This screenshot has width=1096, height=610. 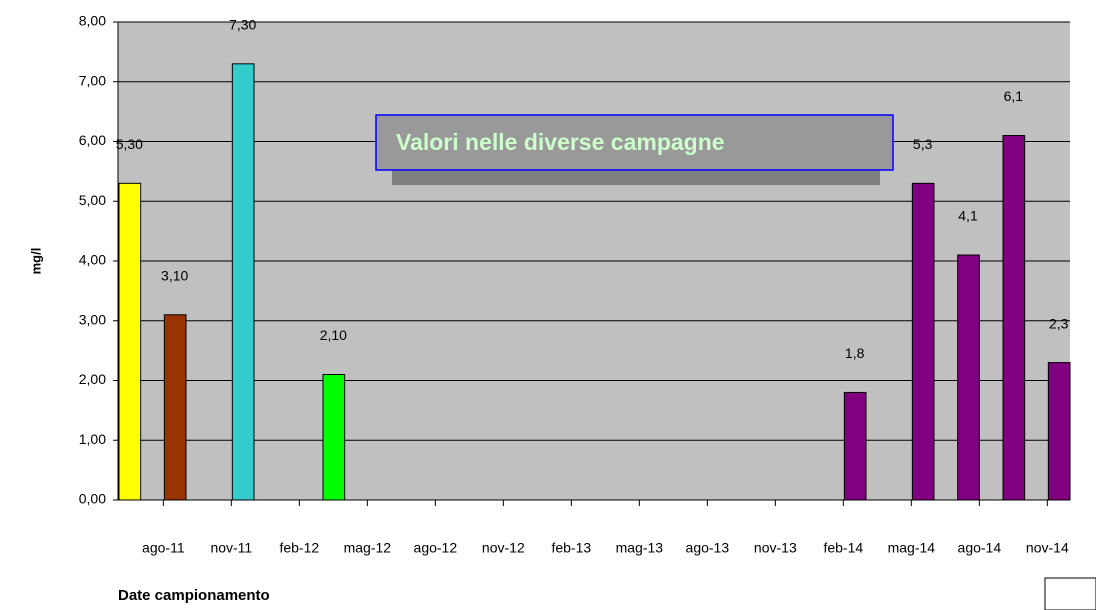 What do you see at coordinates (231, 548) in the screenshot?
I see `x-tick-label: nov-11` at bounding box center [231, 548].